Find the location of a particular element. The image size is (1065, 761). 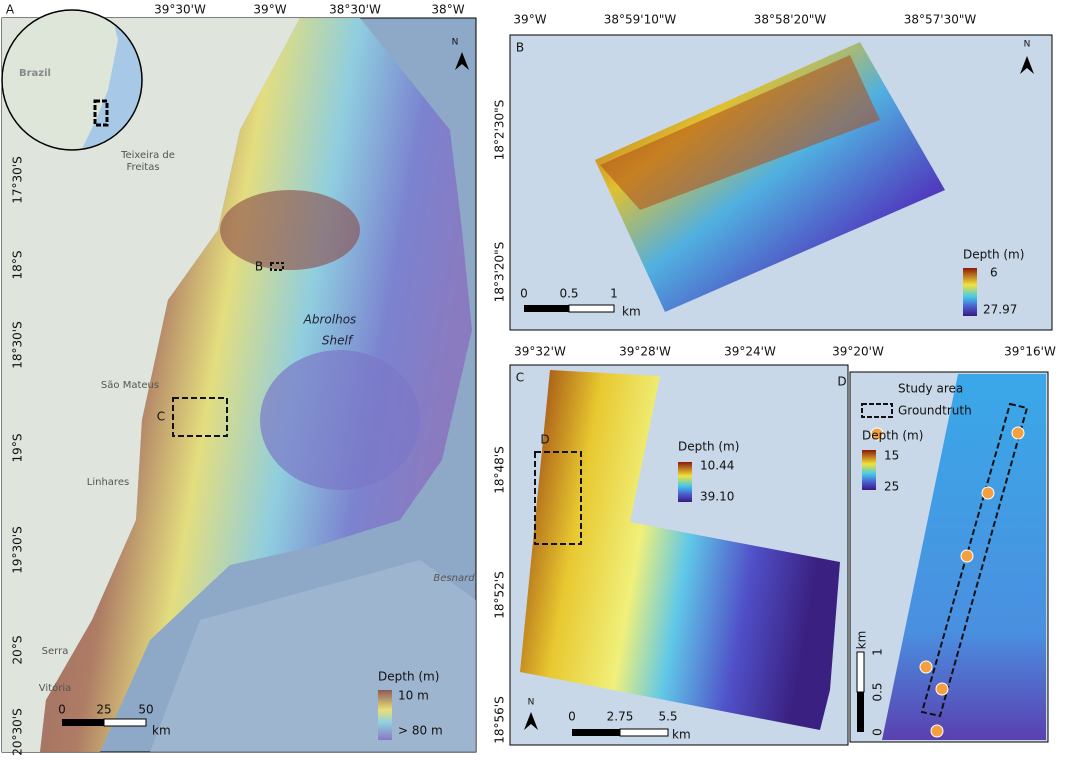

groundtruth-points is located at coordinates (972, 582).